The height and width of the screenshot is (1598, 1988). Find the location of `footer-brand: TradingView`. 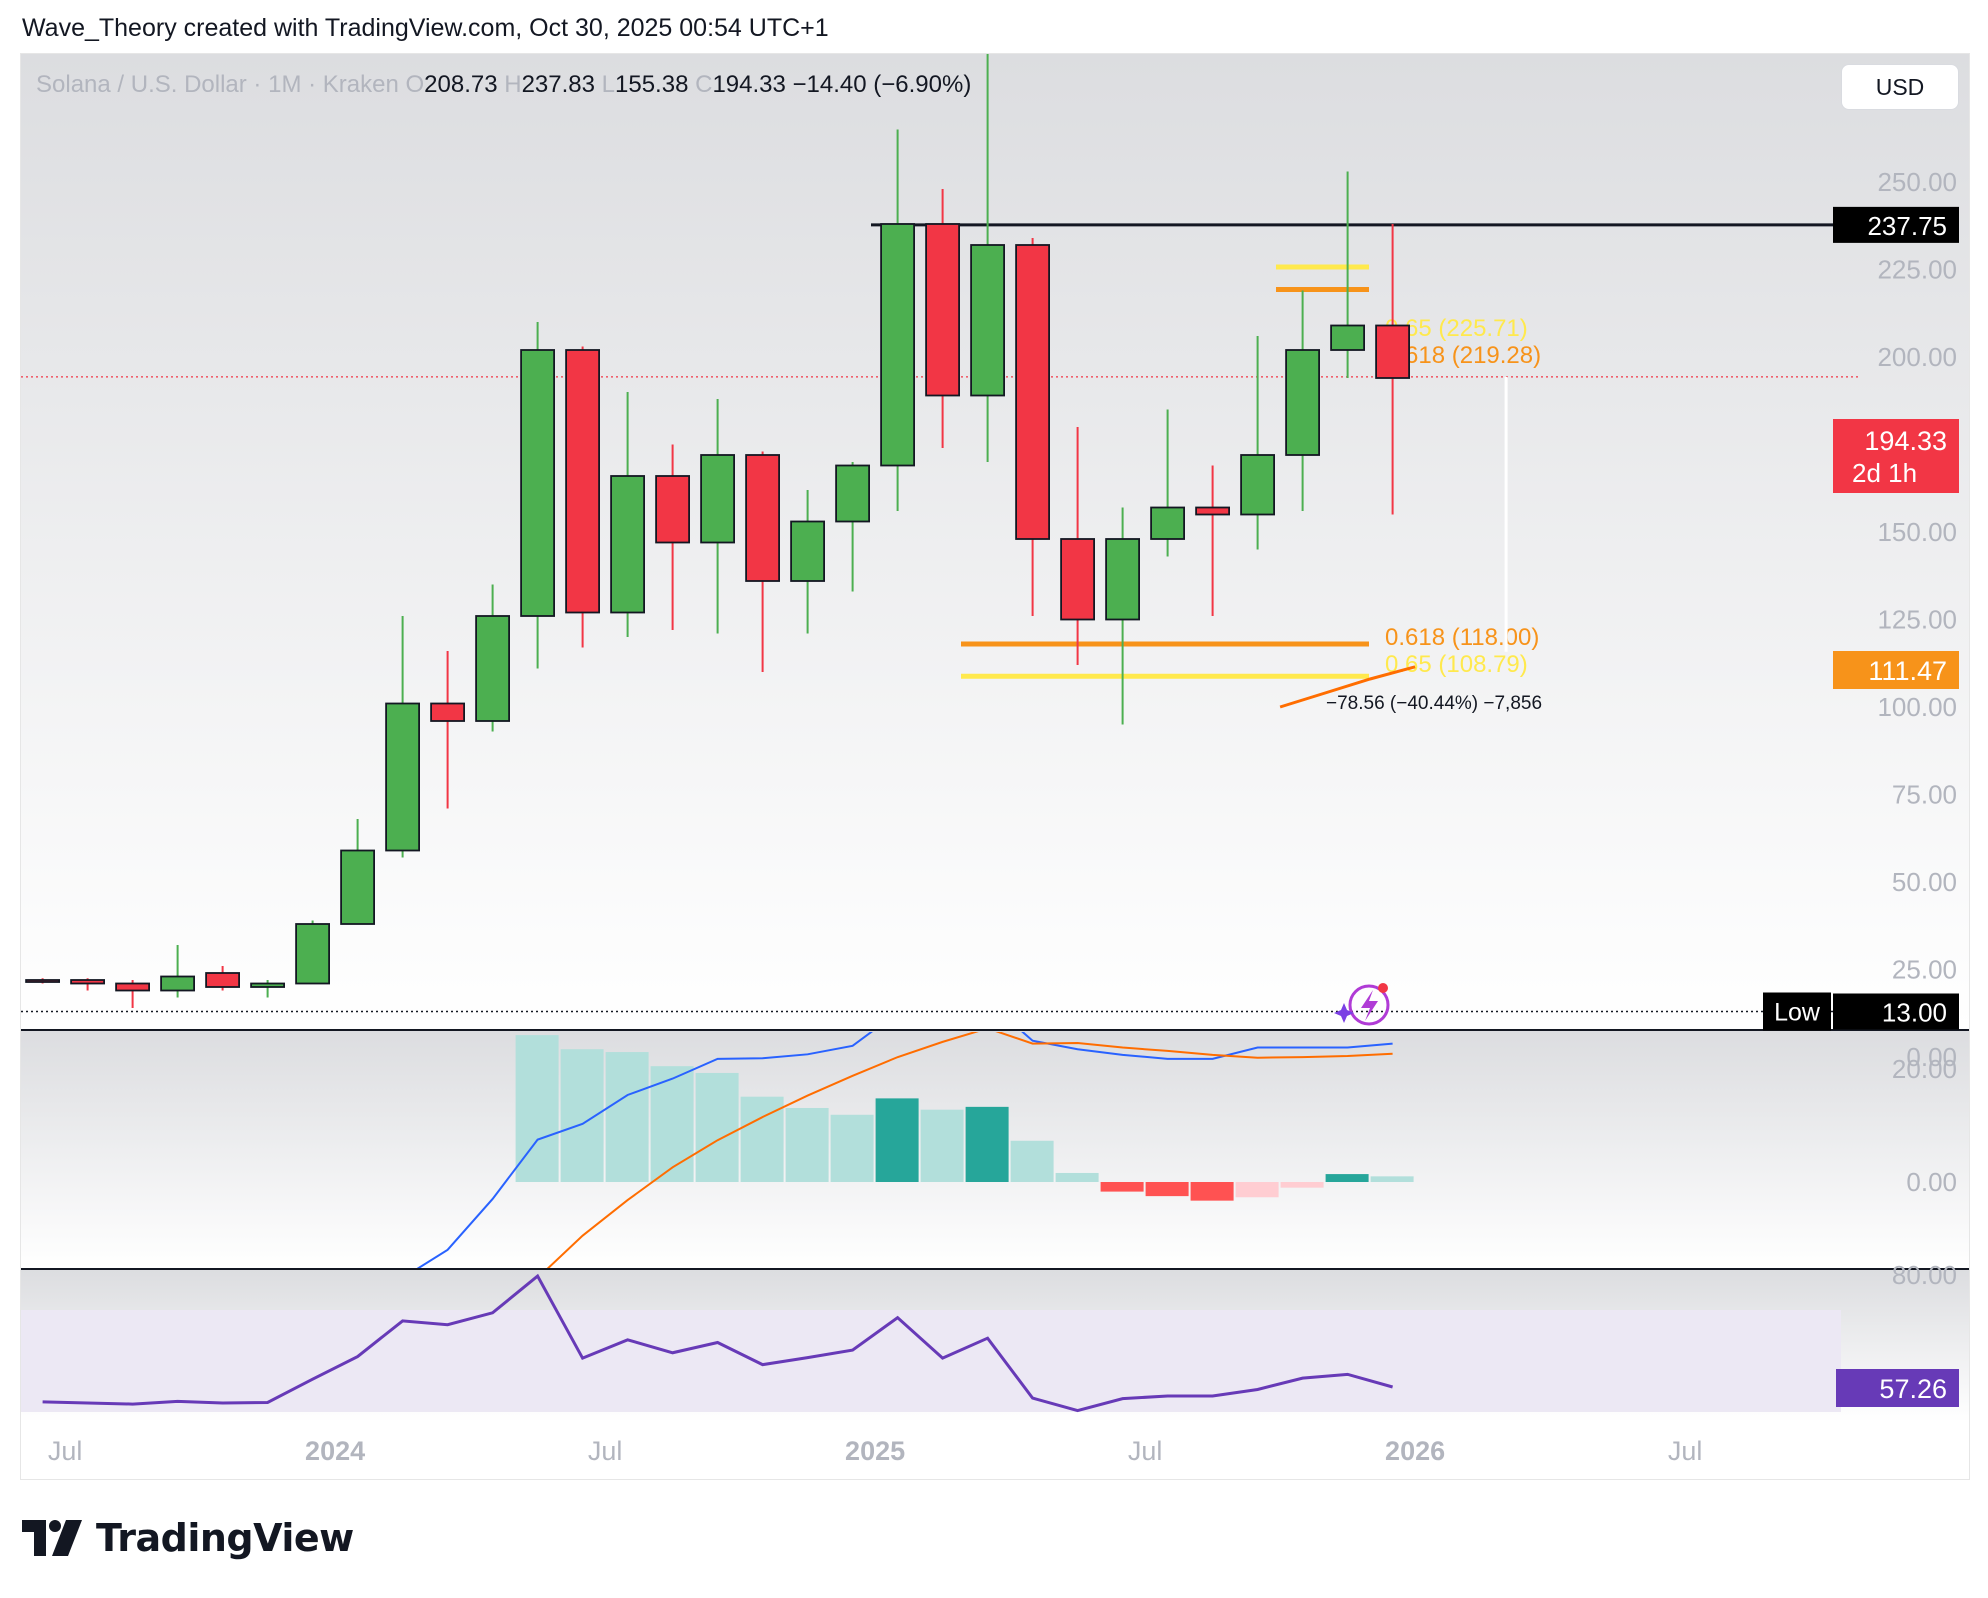

footer-brand: TradingView is located at coordinates (188, 1538).